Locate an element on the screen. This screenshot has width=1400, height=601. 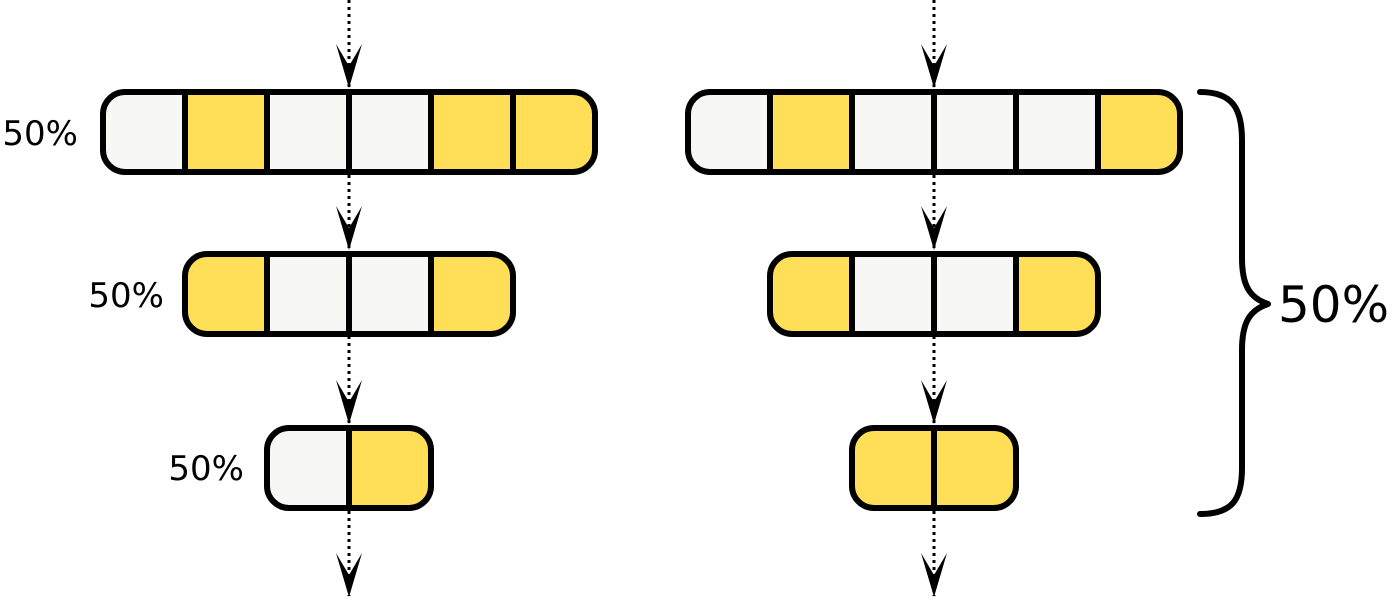
left-row-1-outline is located at coordinates (349, 132).